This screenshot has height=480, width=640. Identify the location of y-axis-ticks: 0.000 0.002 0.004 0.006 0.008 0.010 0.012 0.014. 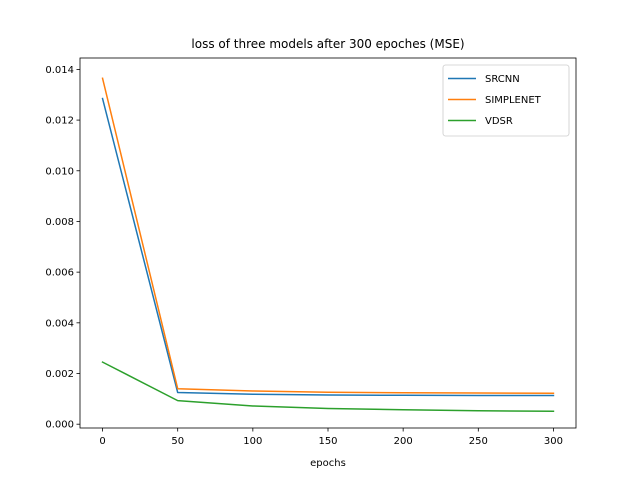
(62, 248).